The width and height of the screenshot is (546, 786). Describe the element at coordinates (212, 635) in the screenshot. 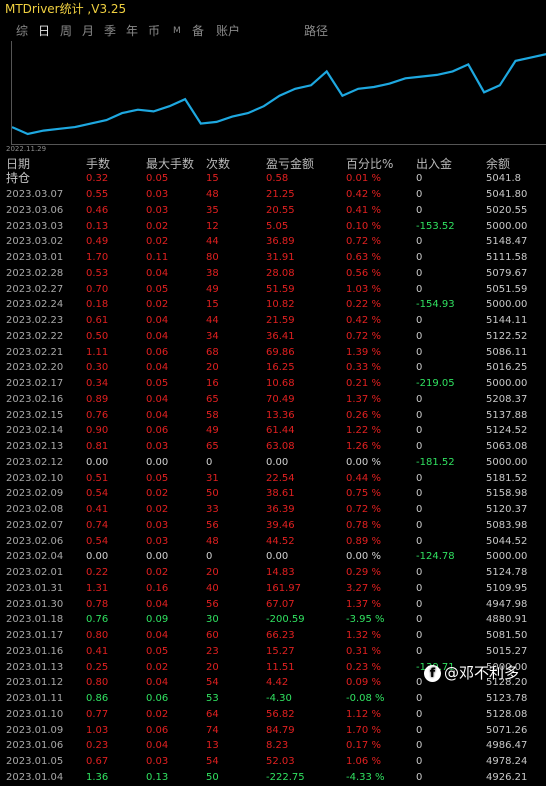

I see `row-count: 60` at that location.